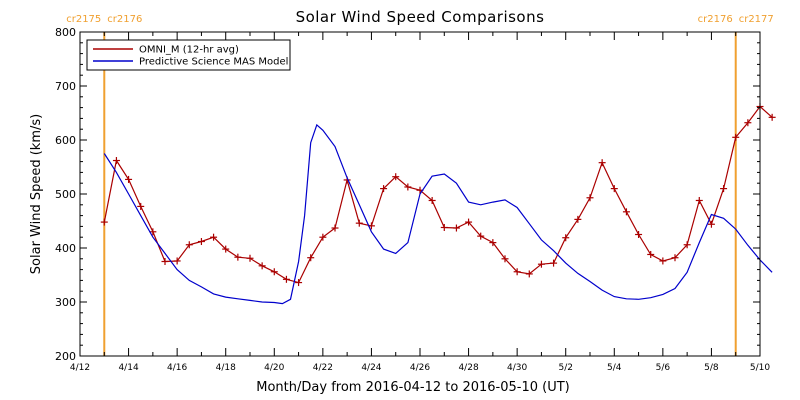 This screenshot has height=400, width=800. I want to click on x-tick-label: 5/2, so click(565, 368).